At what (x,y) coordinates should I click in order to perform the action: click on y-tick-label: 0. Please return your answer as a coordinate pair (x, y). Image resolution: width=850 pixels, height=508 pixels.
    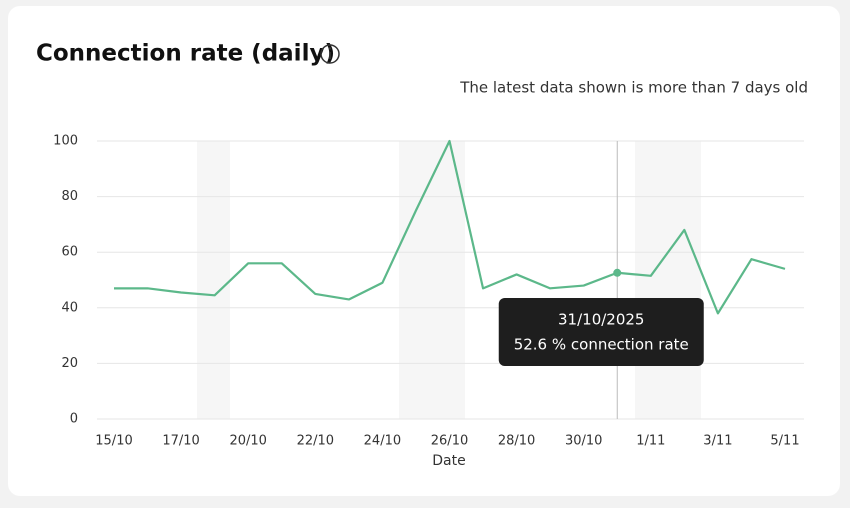
    Looking at the image, I should click on (74, 419).